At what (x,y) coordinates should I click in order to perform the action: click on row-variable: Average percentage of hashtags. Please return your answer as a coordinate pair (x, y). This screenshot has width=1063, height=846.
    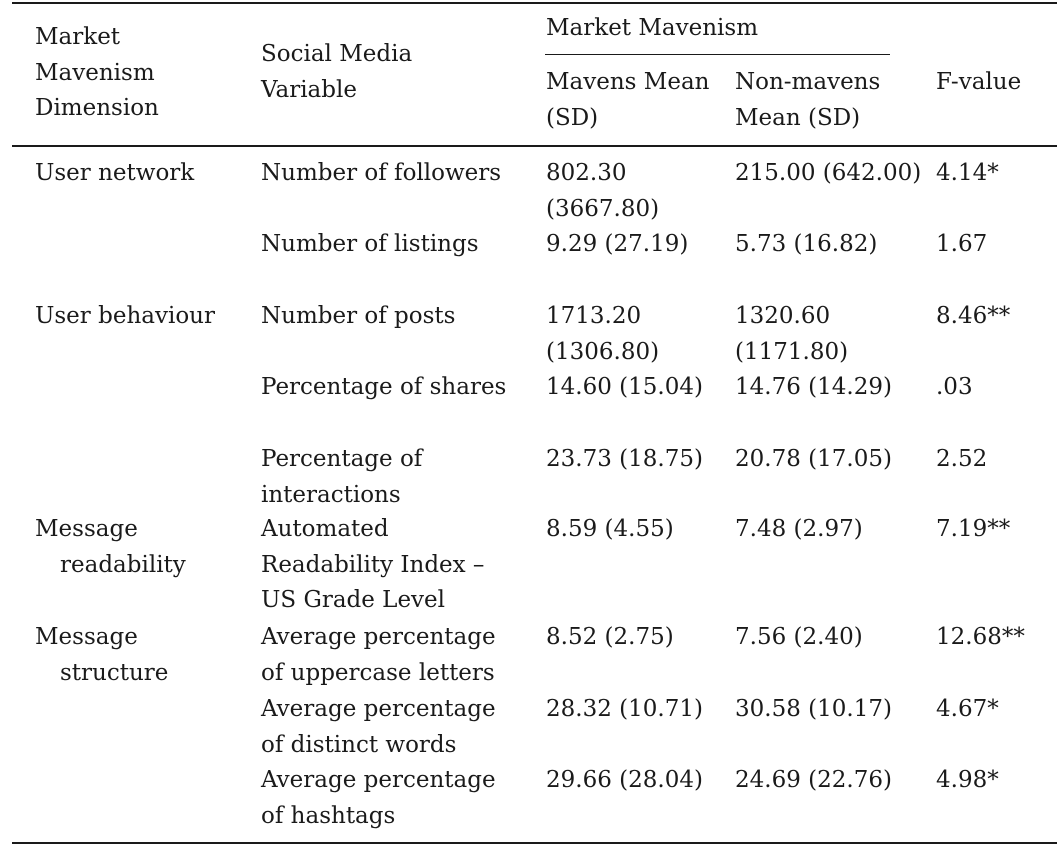
    Looking at the image, I should click on (378, 798).